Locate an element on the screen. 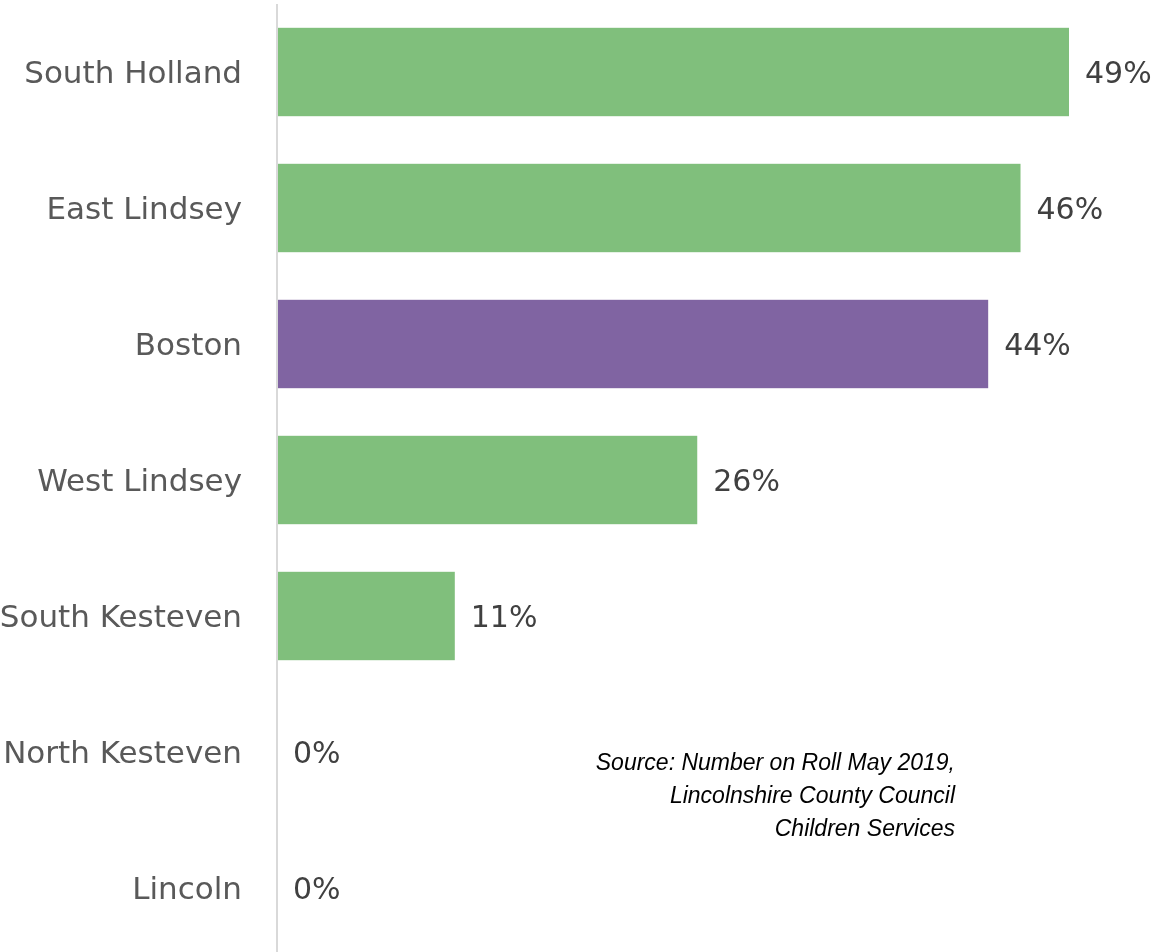  y-tick-label: Lincoln is located at coordinates (187, 887).